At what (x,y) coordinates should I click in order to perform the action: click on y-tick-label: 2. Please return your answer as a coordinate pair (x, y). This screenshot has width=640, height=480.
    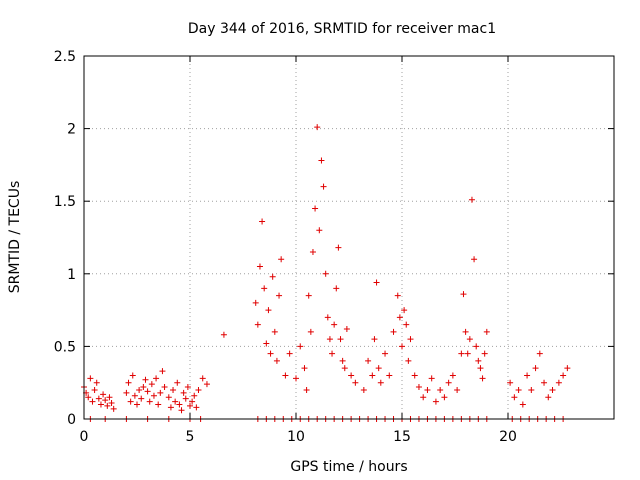
    Looking at the image, I should click on (71, 130).